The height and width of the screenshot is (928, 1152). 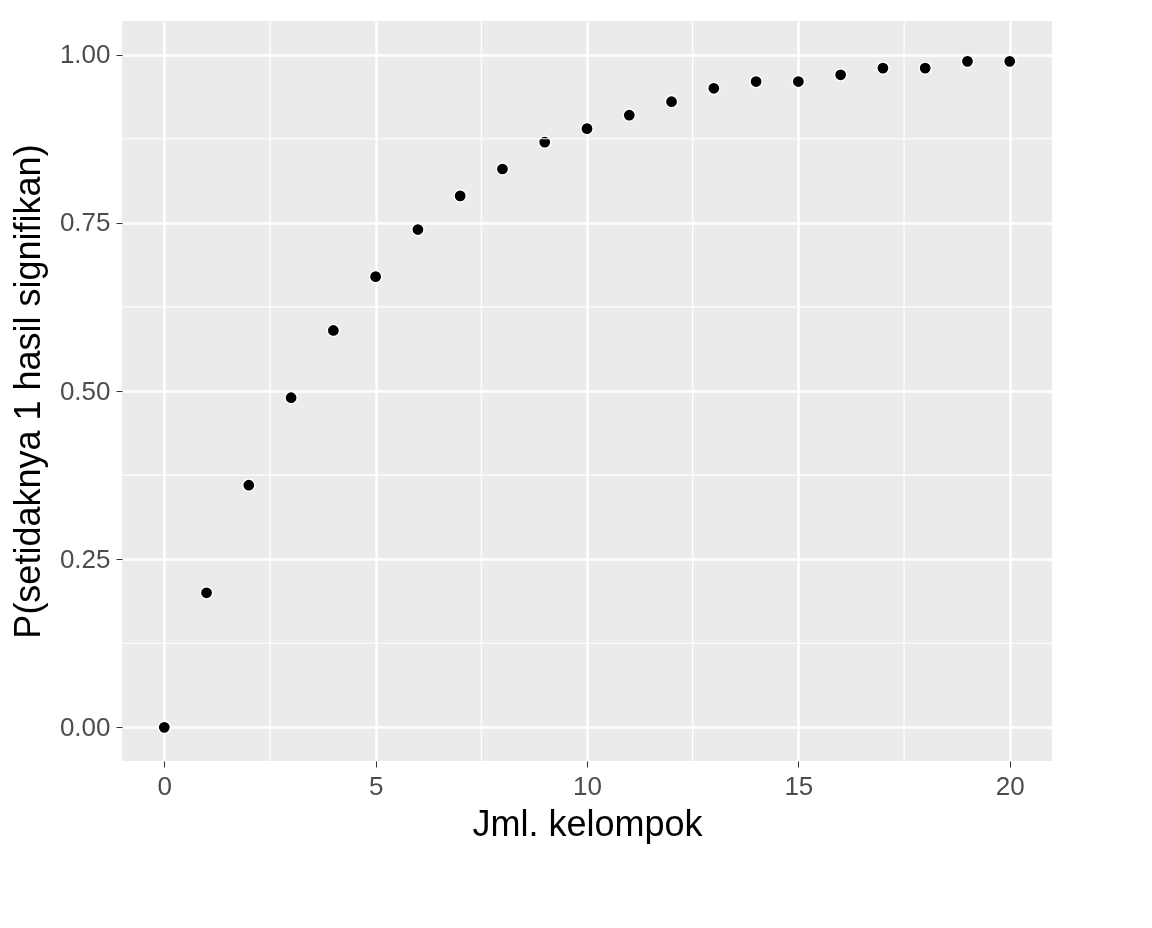 What do you see at coordinates (587, 785) in the screenshot?
I see `x-tick-label: 10` at bounding box center [587, 785].